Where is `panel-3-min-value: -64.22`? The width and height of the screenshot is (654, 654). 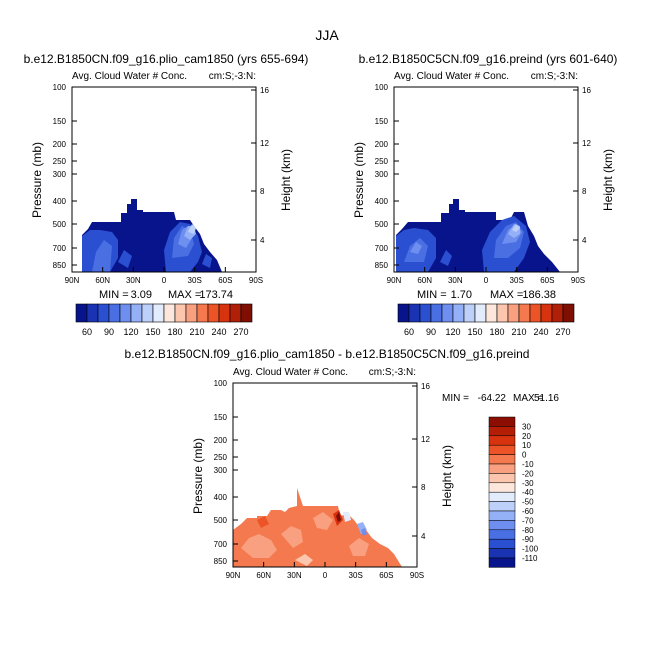
panel-3-min-value: -64.22 is located at coordinates (492, 398).